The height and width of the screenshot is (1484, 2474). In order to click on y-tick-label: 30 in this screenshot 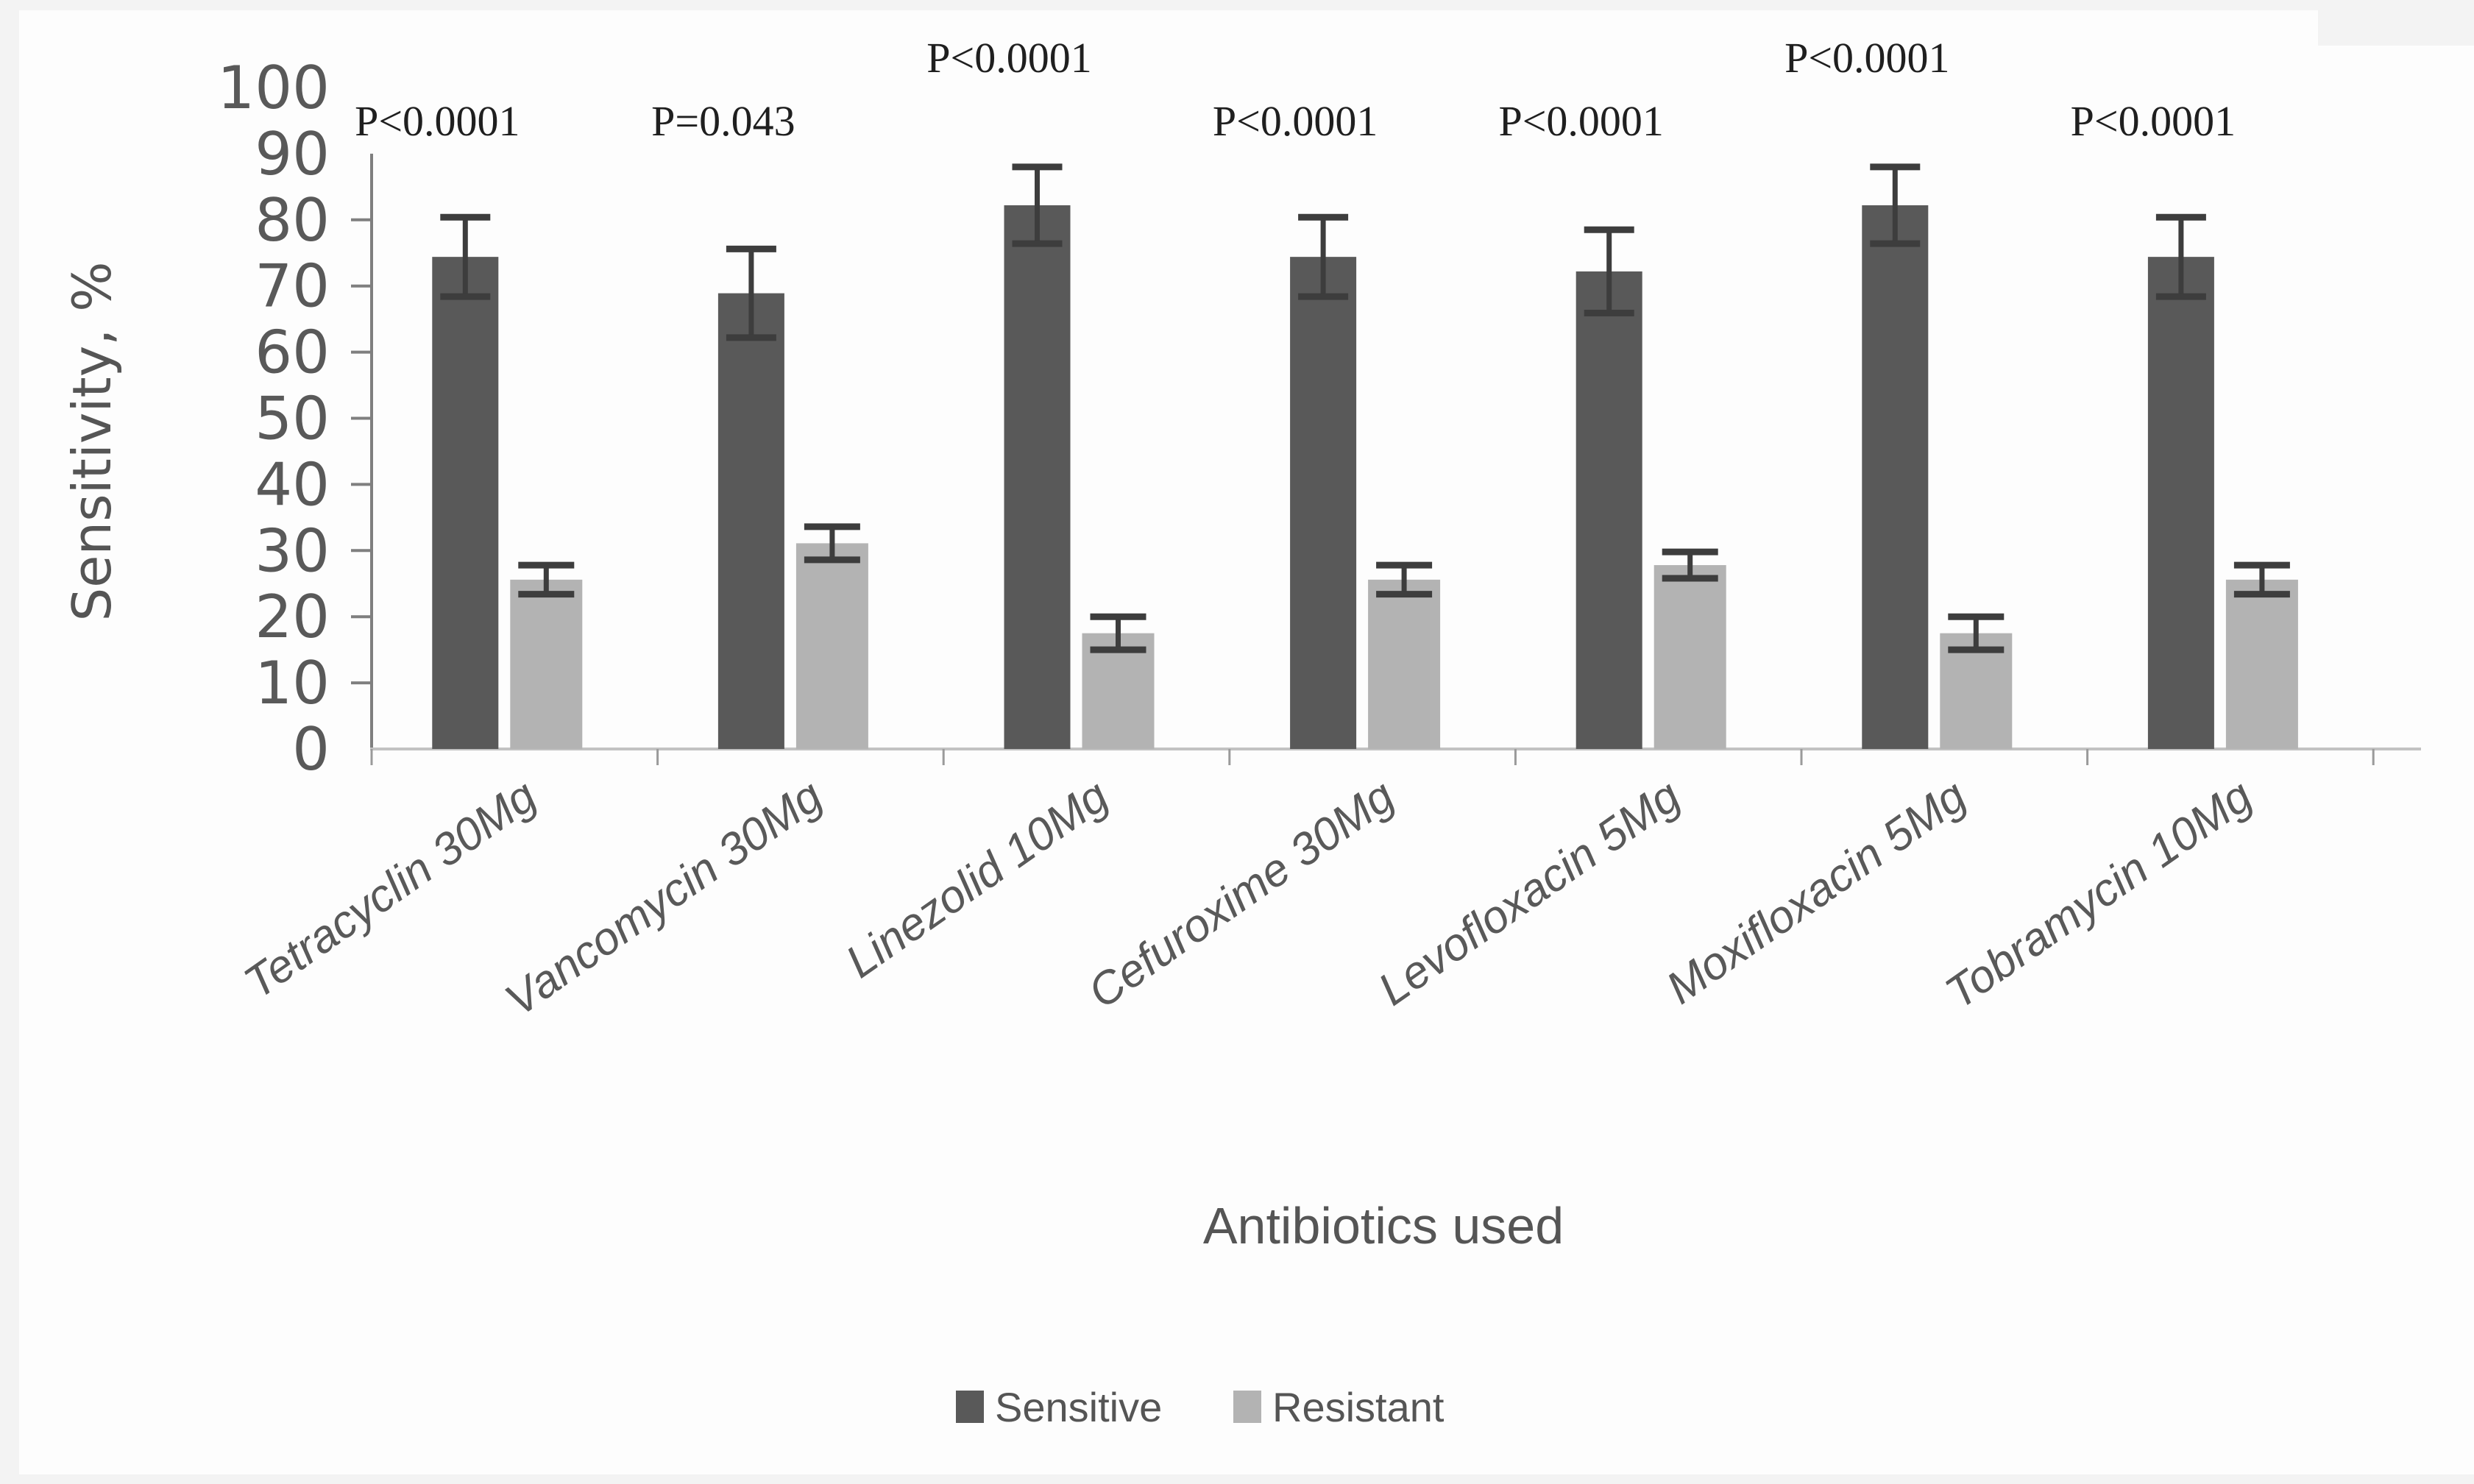, I will do `click(292, 550)`.